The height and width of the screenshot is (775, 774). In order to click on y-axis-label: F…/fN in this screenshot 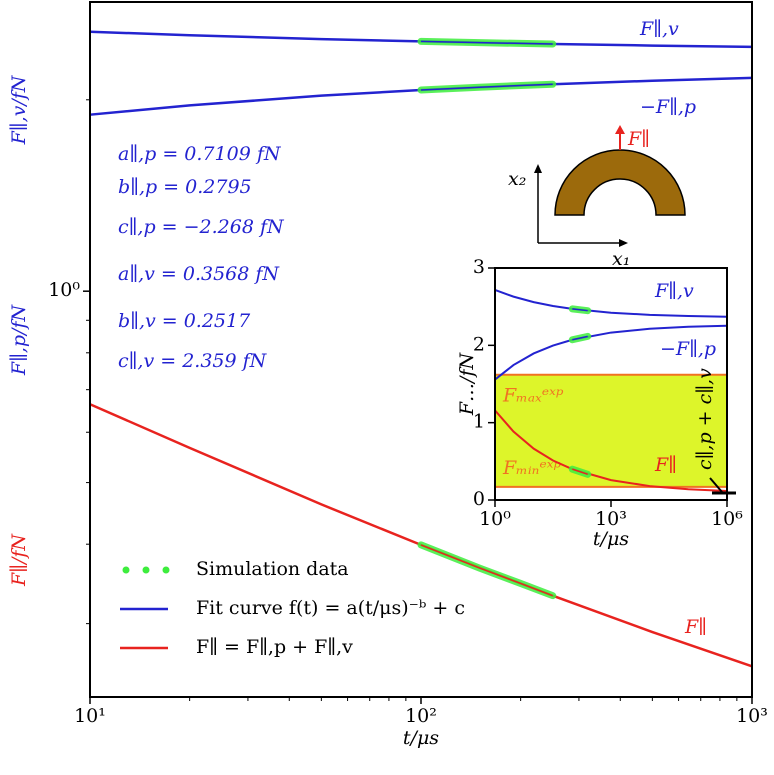, I will do `click(467, 384)`.